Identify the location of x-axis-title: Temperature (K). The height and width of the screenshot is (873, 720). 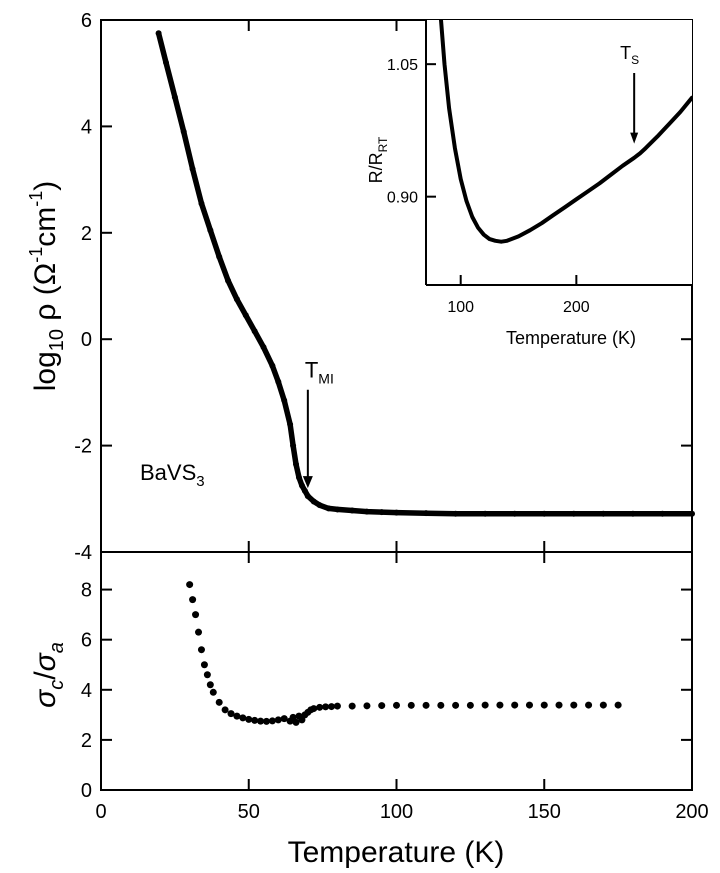
(396, 852).